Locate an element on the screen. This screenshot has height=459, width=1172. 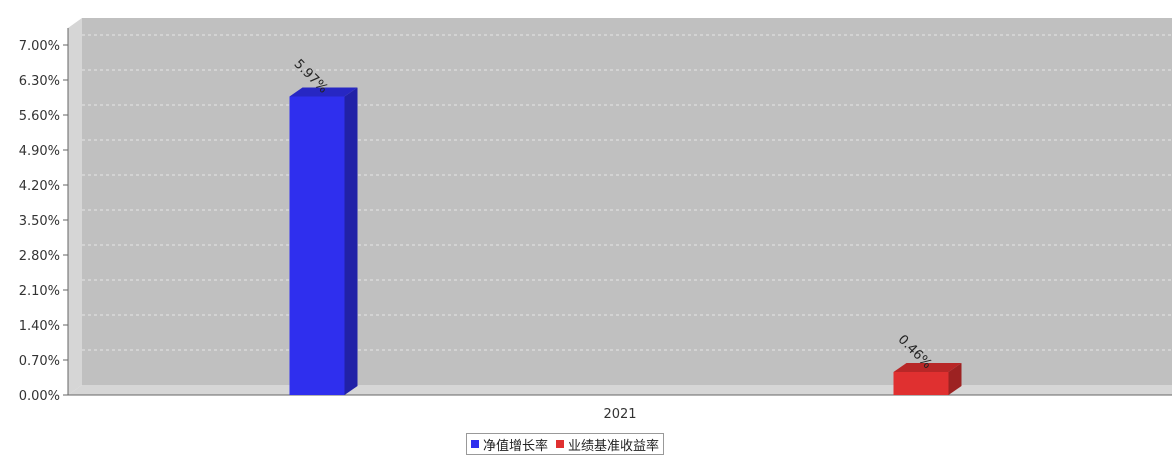
y-tick-label: 2.10% is located at coordinates (39, 291).